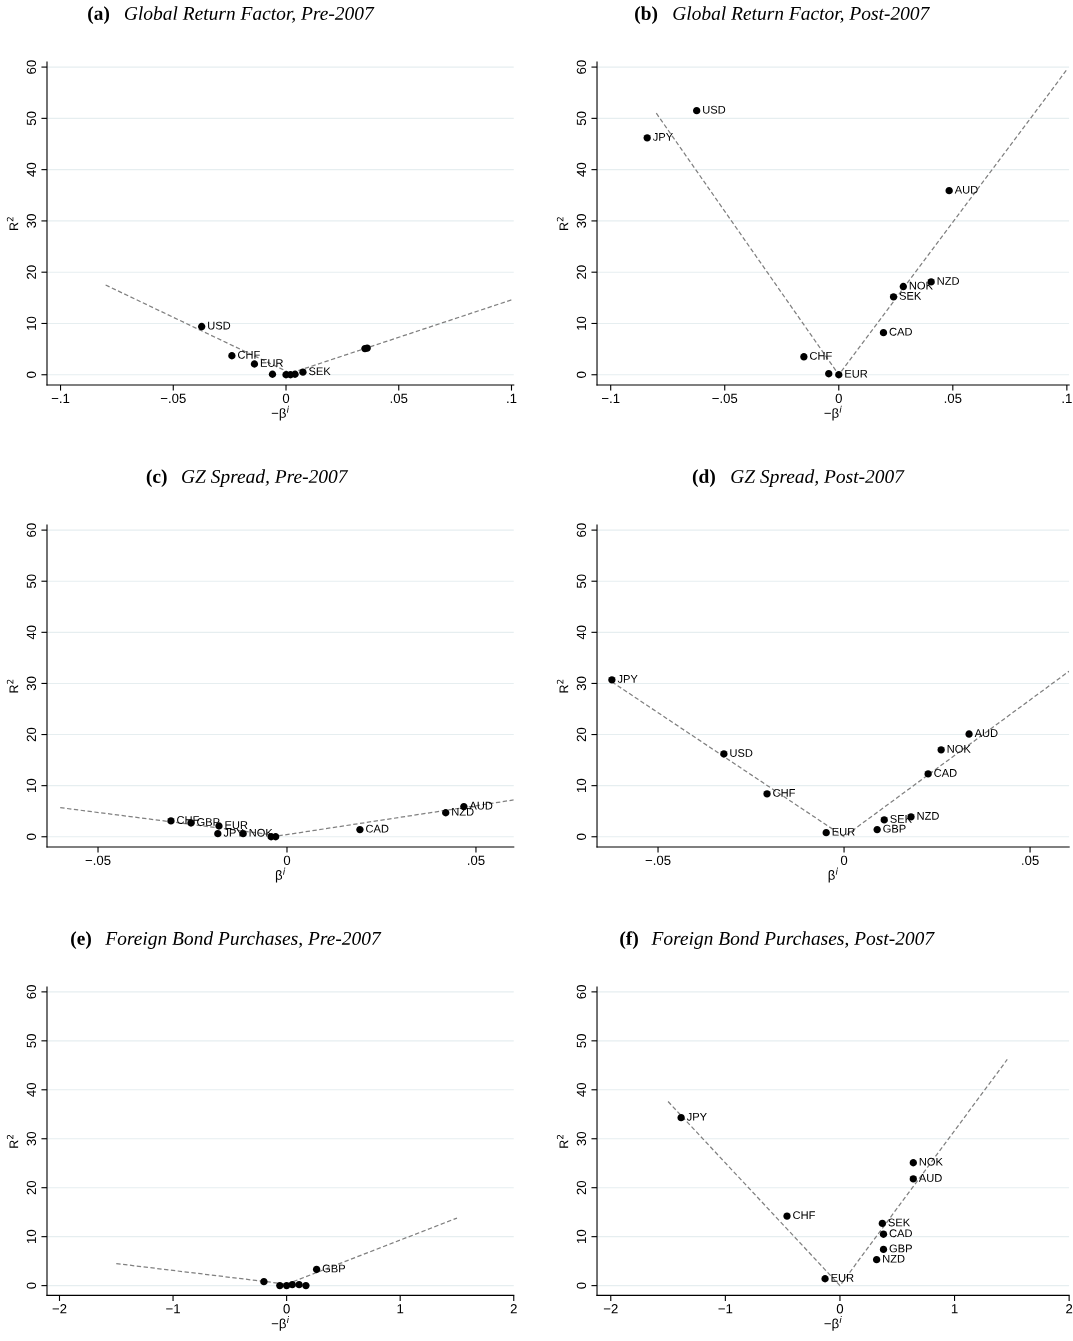 Image resolution: width=1073 pixels, height=1341 pixels. What do you see at coordinates (798, 478) in the screenshot?
I see `chart-title: (d) GZ Spread, Post-2007` at bounding box center [798, 478].